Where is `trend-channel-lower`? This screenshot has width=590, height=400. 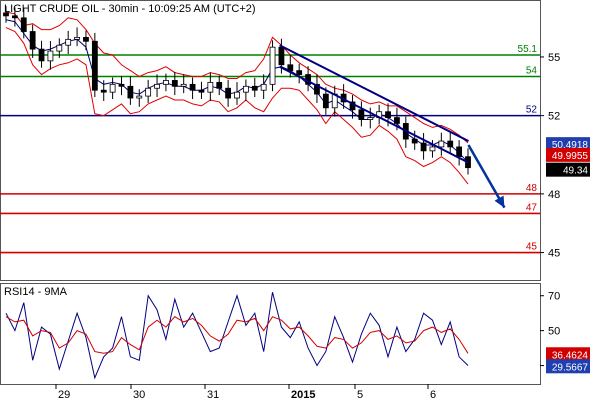
trend-channel-lower is located at coordinates (374, 114).